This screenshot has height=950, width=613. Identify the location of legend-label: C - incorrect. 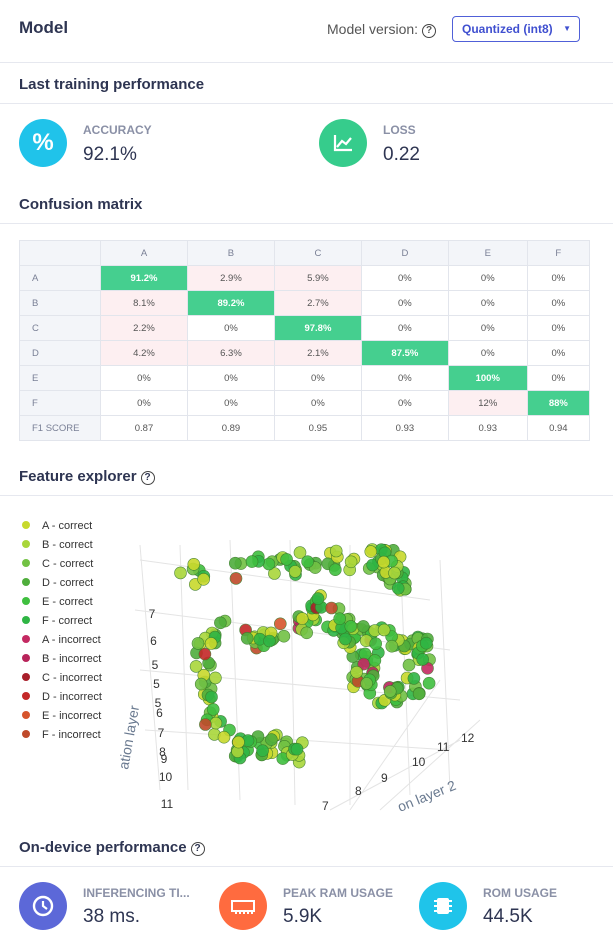
(72, 678).